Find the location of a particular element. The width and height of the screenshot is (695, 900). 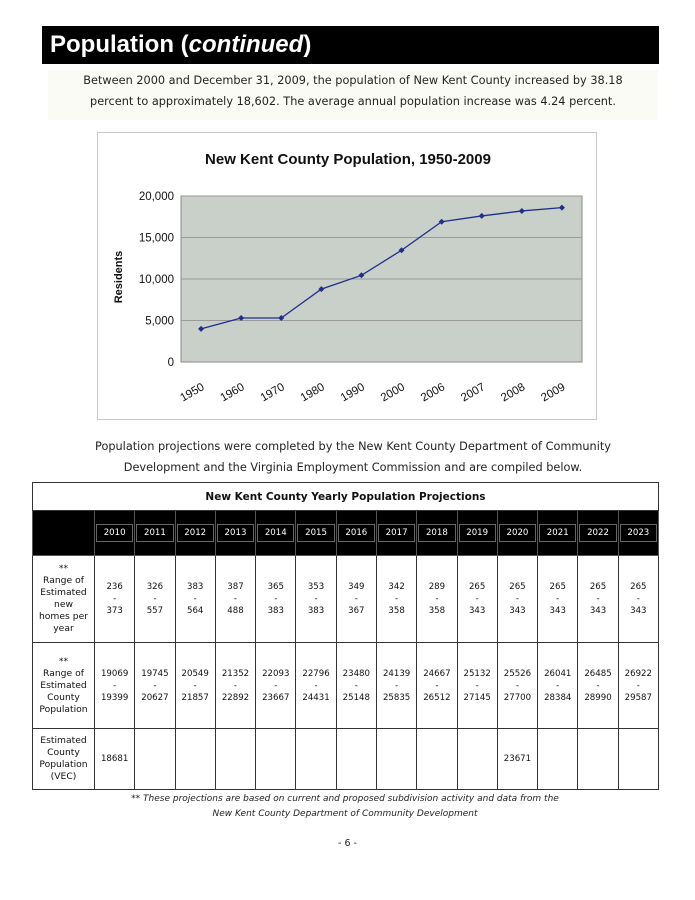

row-label: ** Range of Estimated new homes per year is located at coordinates (63, 599).